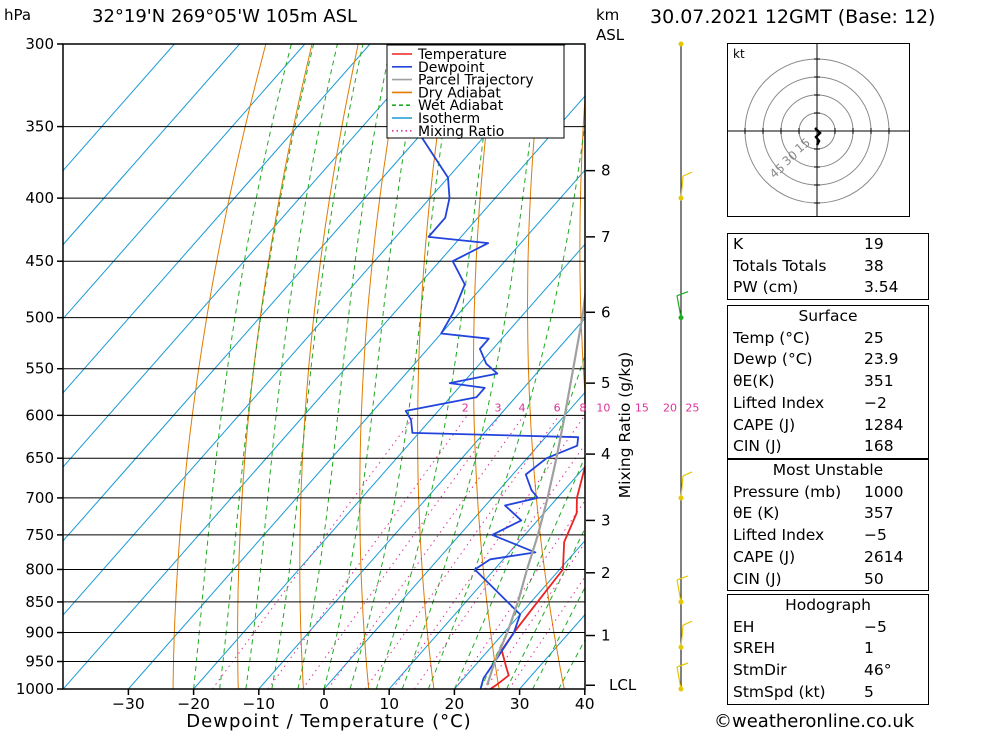 This screenshot has height=733, width=1000. What do you see at coordinates (39, 44) in the screenshot?
I see `pressure-tick-label: 300` at bounding box center [39, 44].